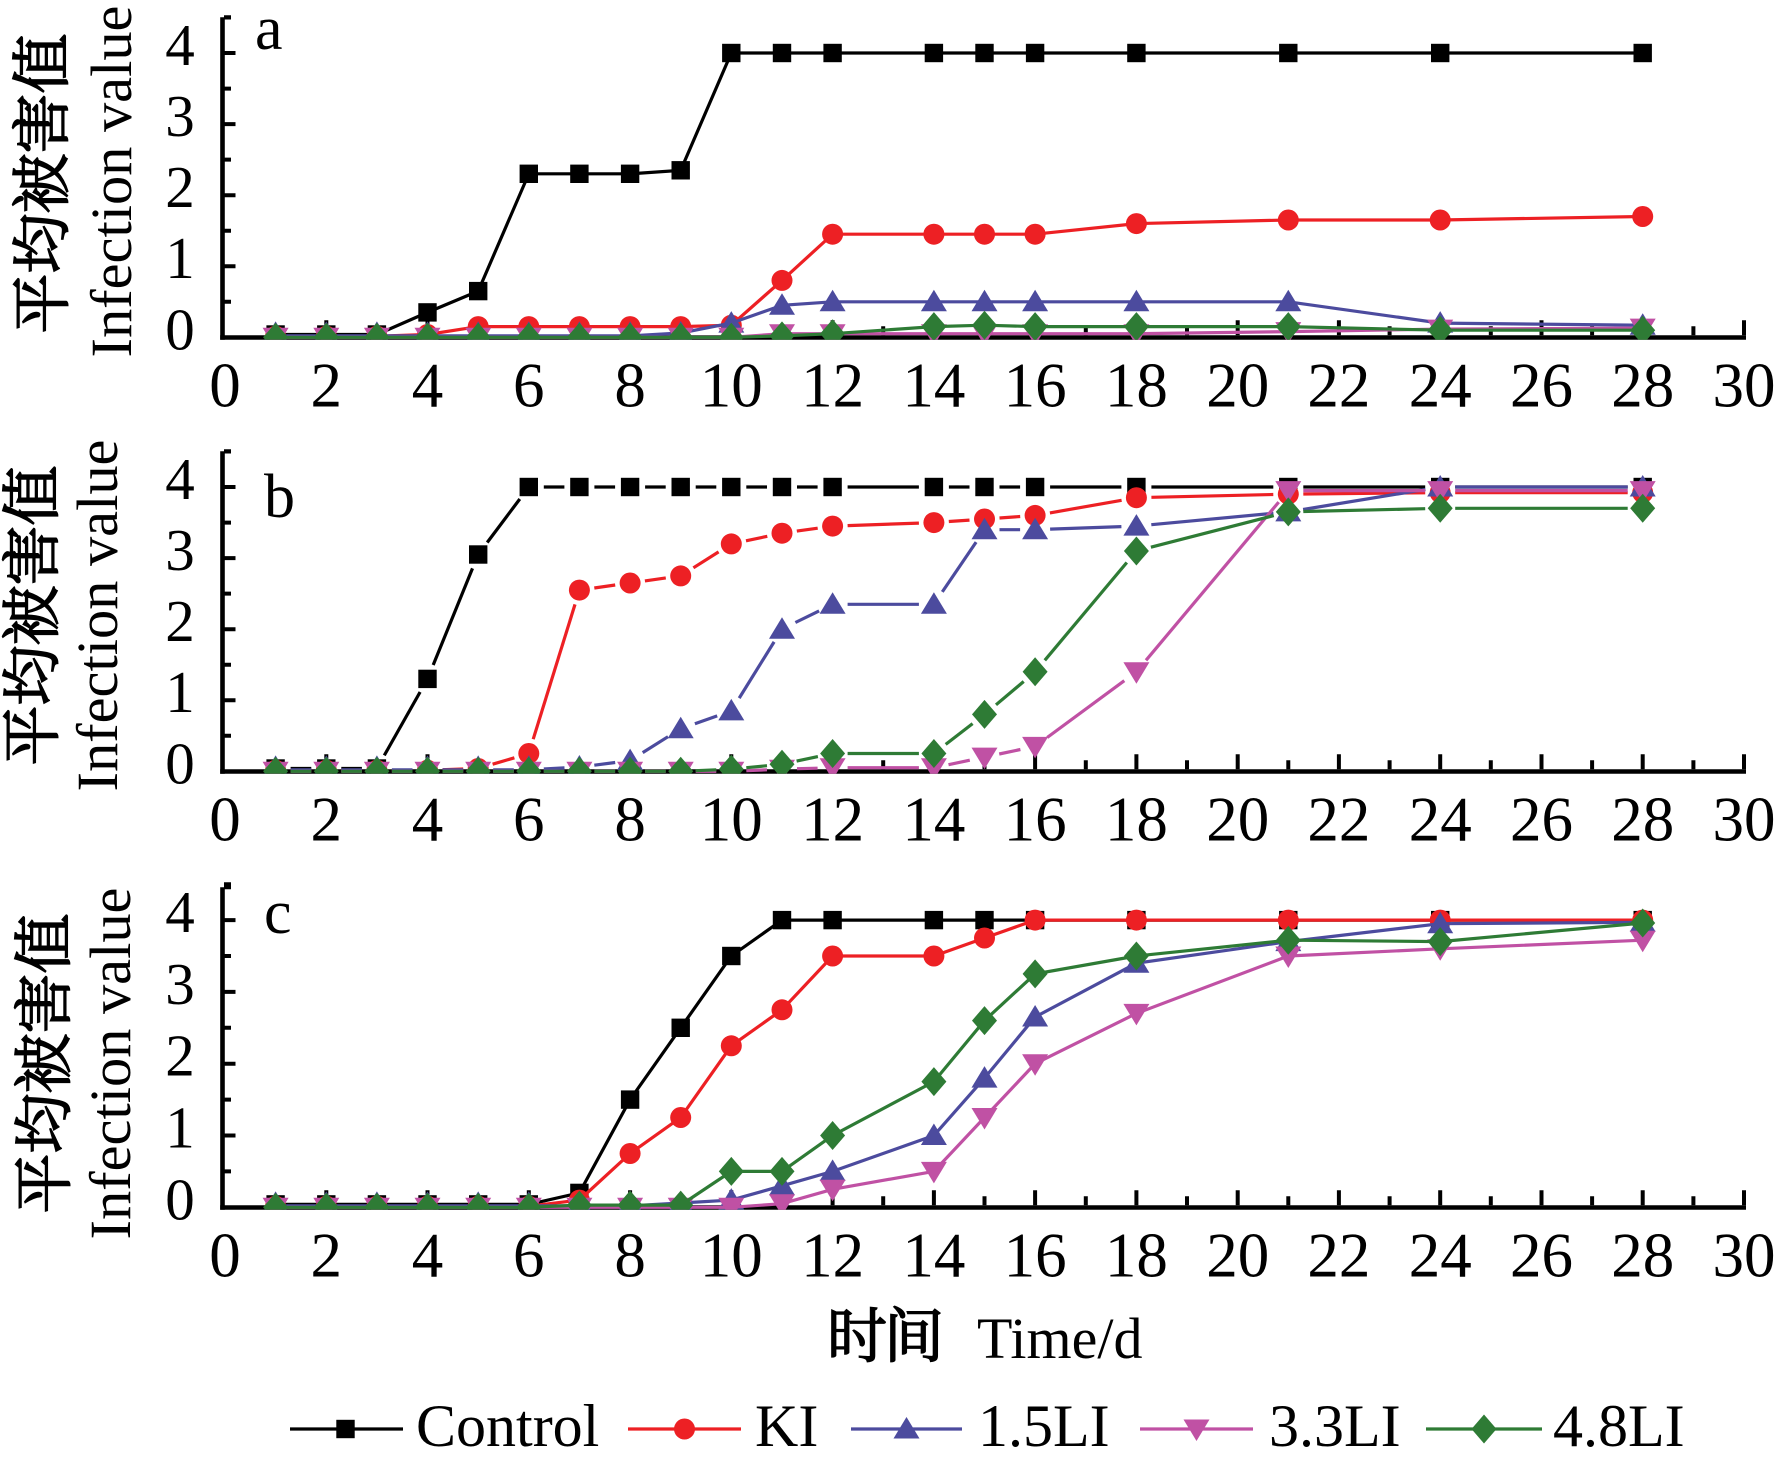 The image size is (1774, 1469). Describe the element at coordinates (507, 1426) in the screenshot. I see `svg-text: Control` at that location.